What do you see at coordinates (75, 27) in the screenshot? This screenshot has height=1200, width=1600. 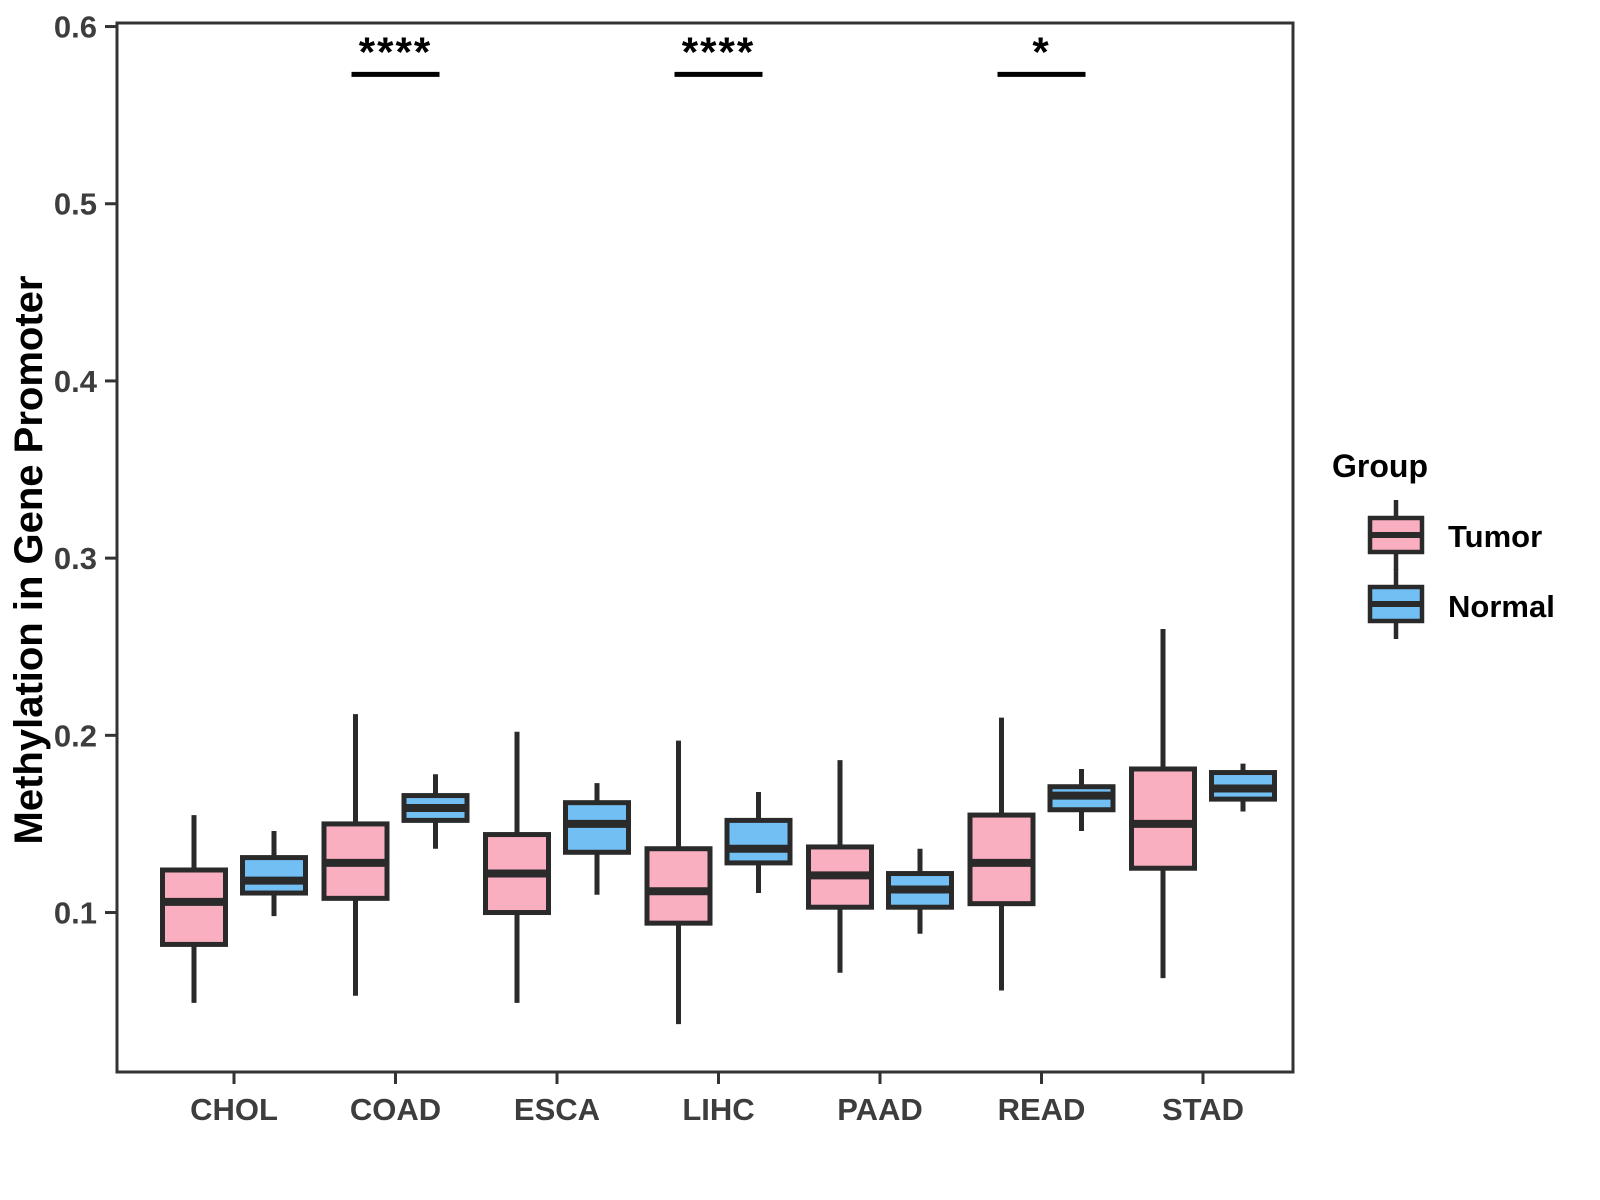 I see `y-tick-label: 0.6` at bounding box center [75, 27].